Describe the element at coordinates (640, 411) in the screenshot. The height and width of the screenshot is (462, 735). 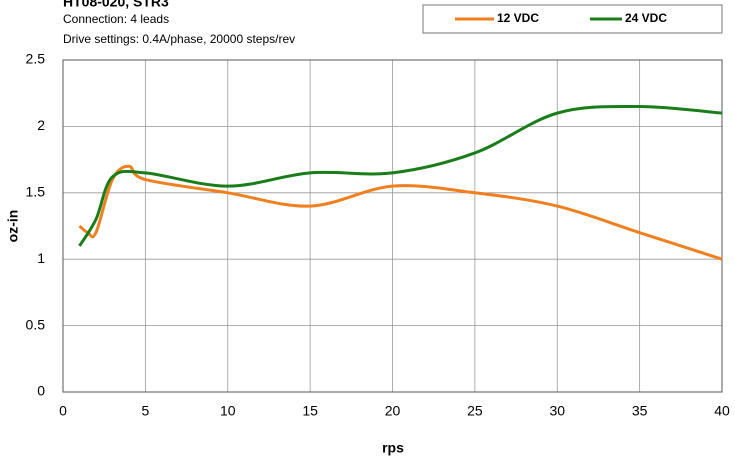
I see `x-tick-label: 35` at that location.